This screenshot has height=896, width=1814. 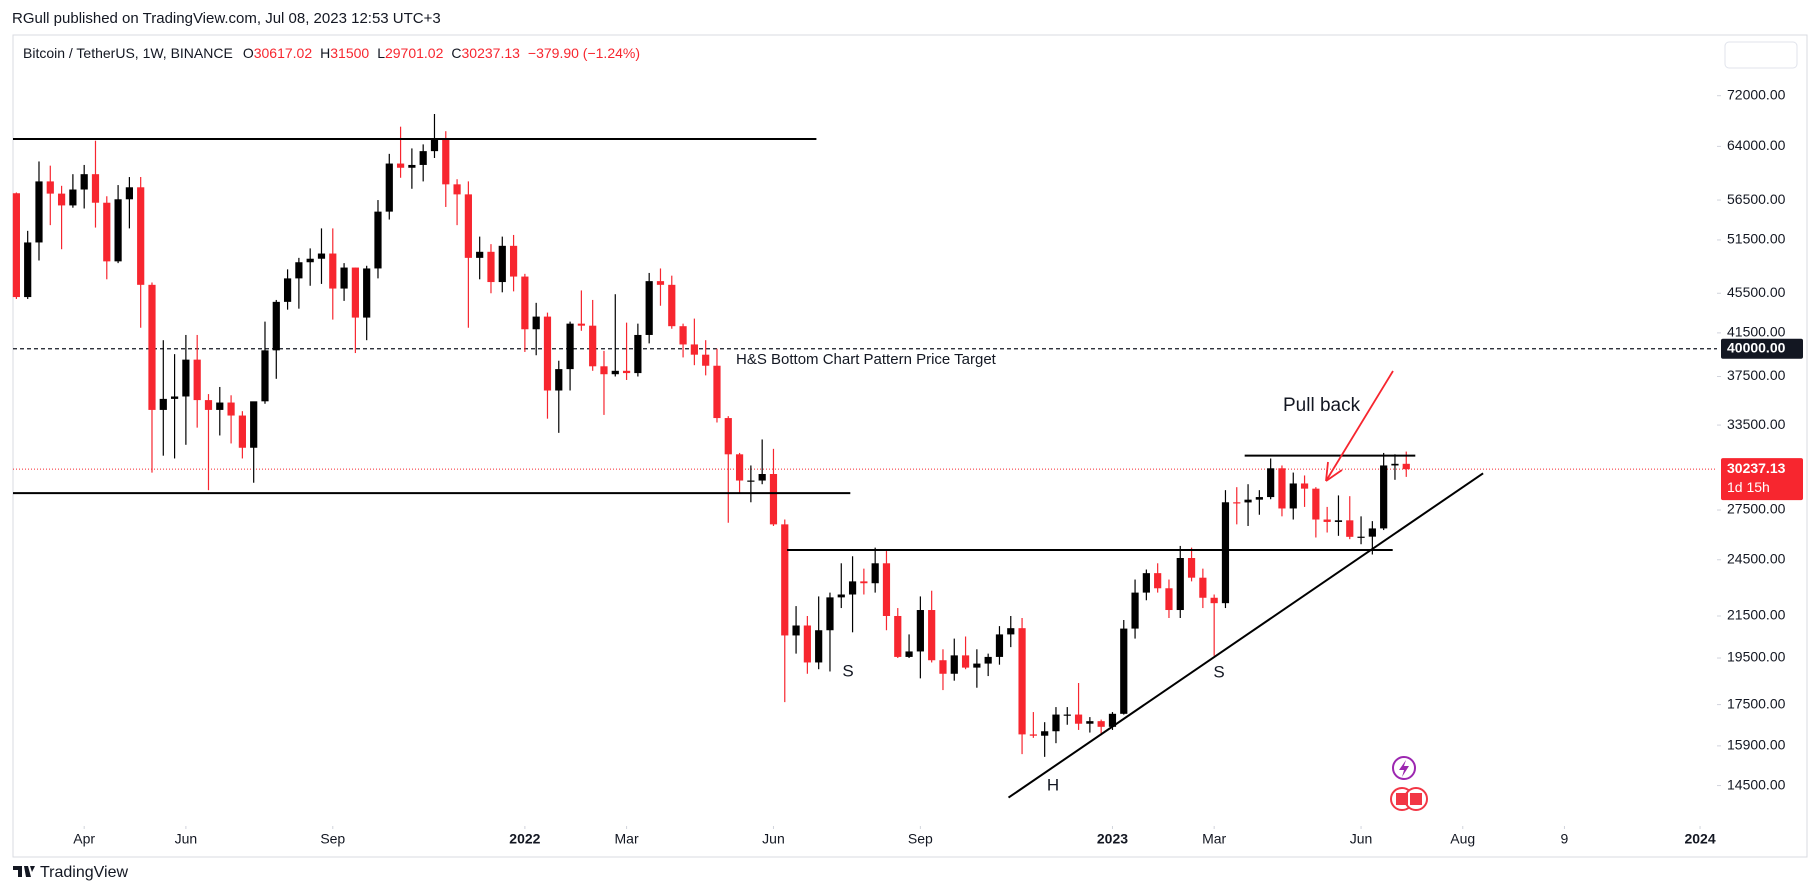 What do you see at coordinates (84, 872) in the screenshot?
I see `brand: TradingView` at bounding box center [84, 872].